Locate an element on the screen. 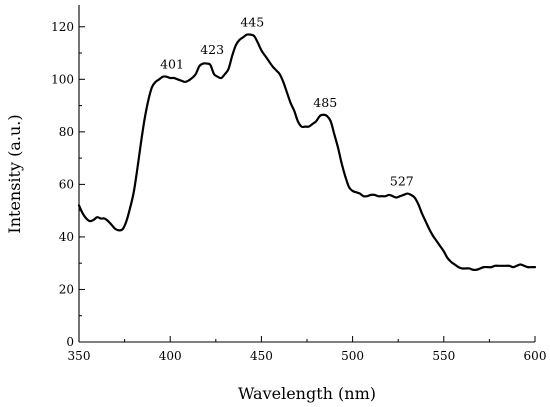 The image size is (550, 407). y-axis-title: Intensity (a.u.) is located at coordinates (14, 173).